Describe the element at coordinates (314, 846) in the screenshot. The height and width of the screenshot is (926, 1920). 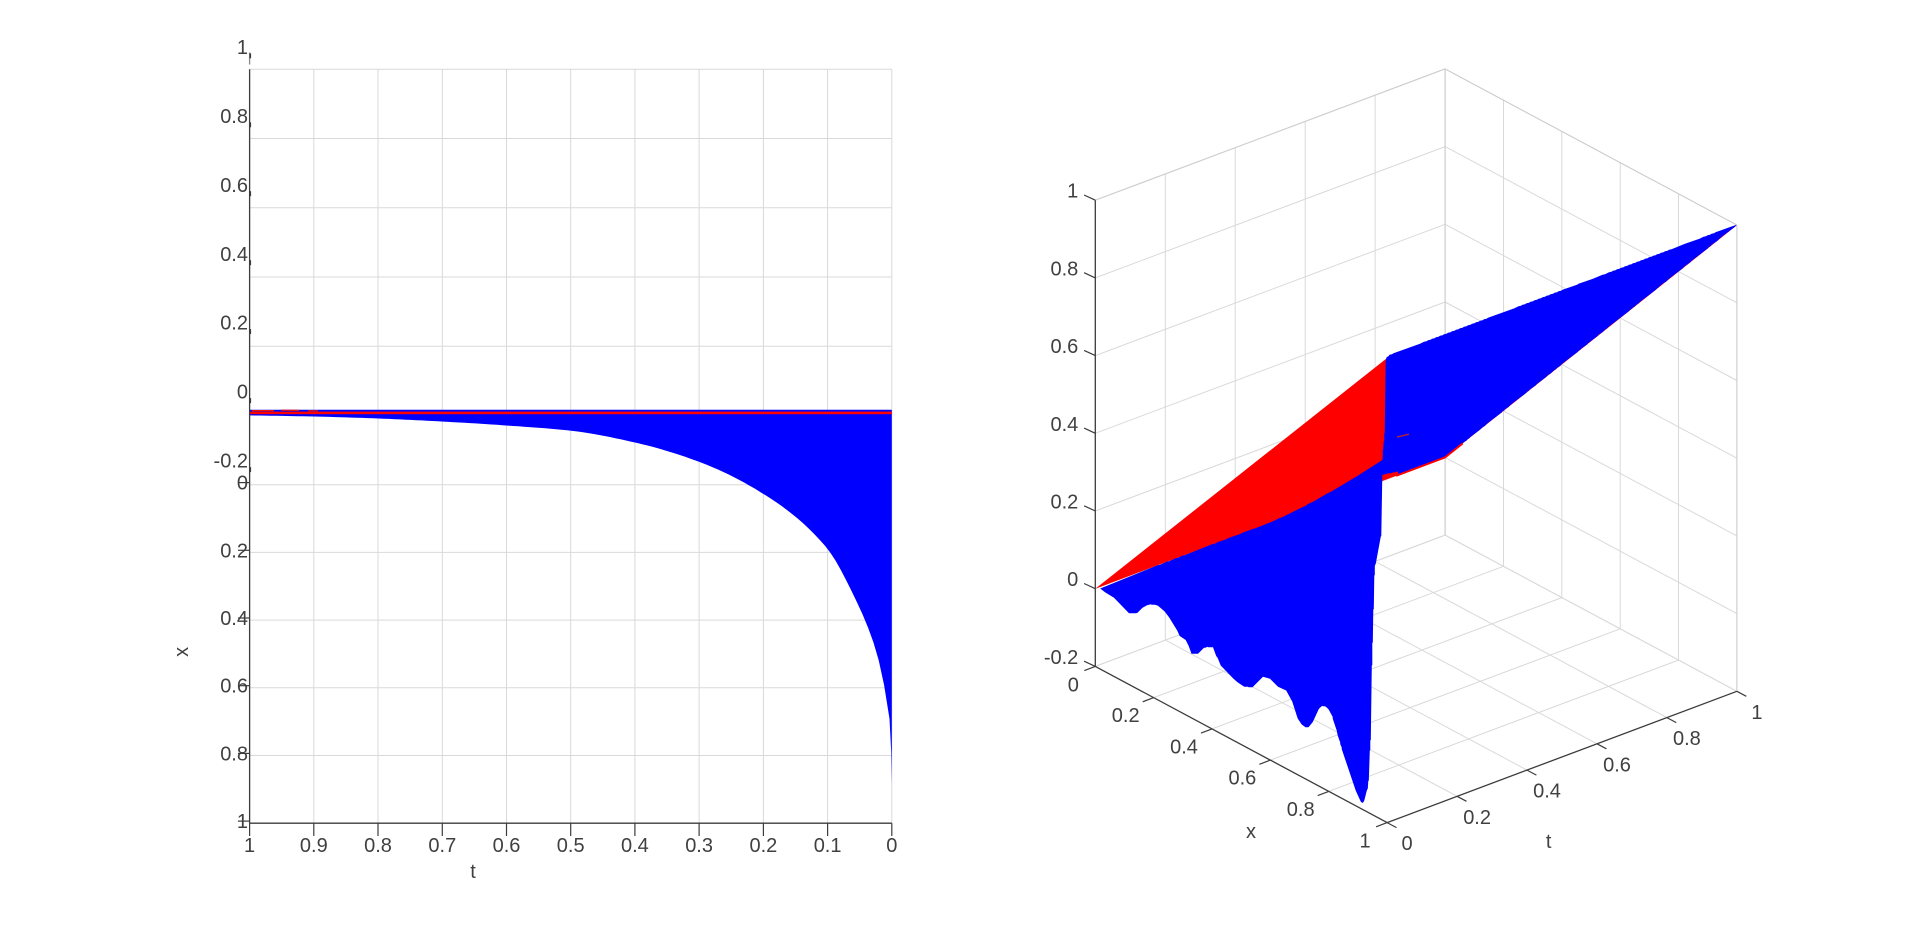
I see `svg-text: 0.9` at that location.